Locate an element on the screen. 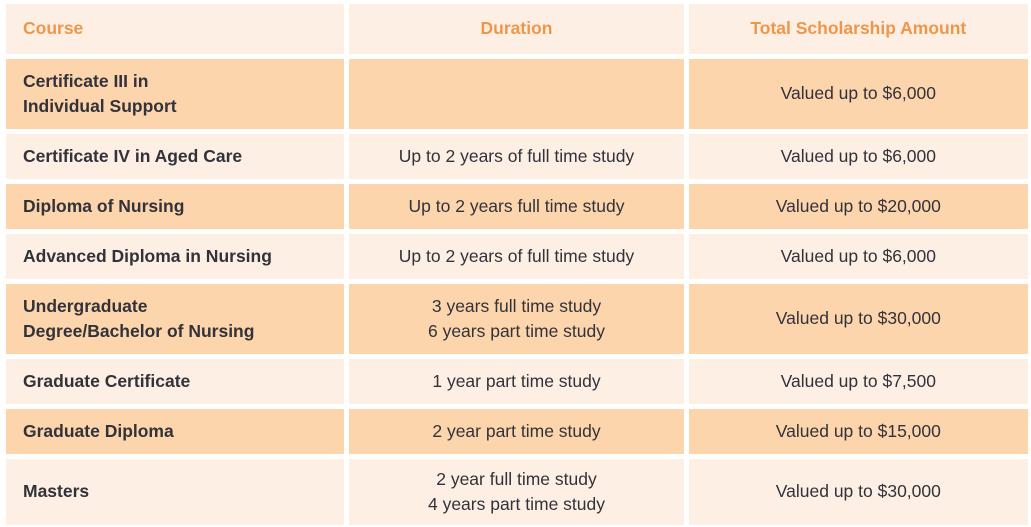 The image size is (1031, 527). amount-cell: Valued up to $7,500 is located at coordinates (858, 381).